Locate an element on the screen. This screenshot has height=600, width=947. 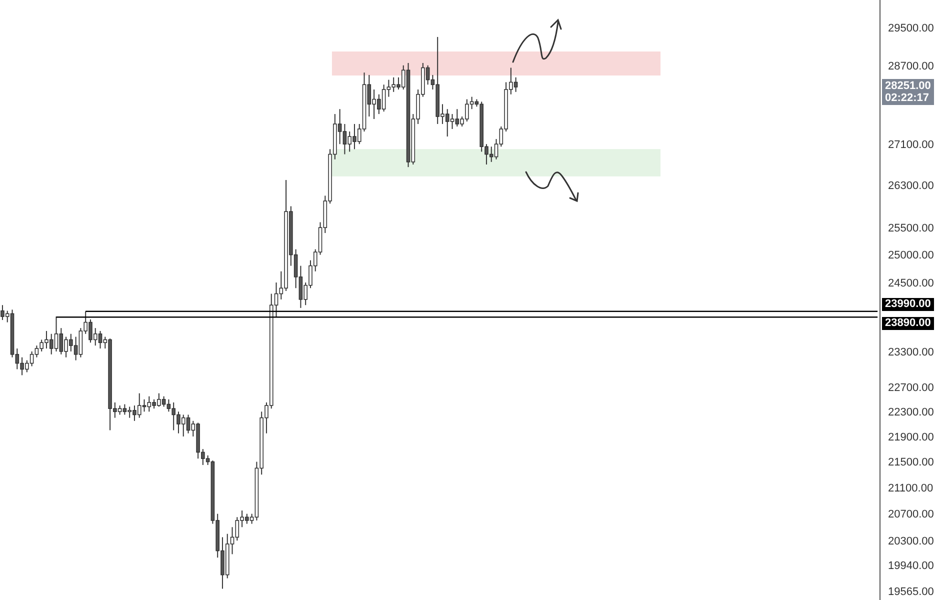
y-tick-label: 22700.00 is located at coordinates (911, 388).